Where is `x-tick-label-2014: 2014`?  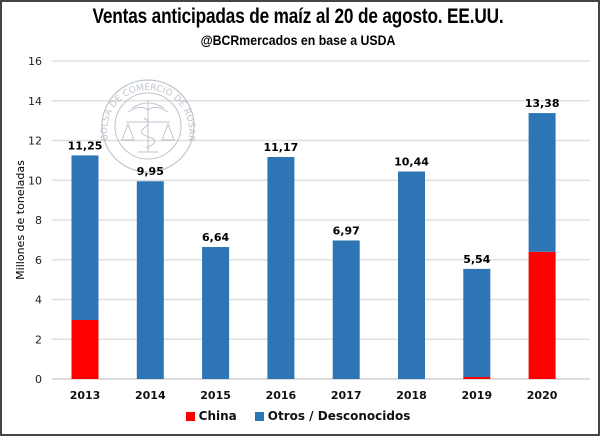 x-tick-label-2014: 2014 is located at coordinates (150, 395).